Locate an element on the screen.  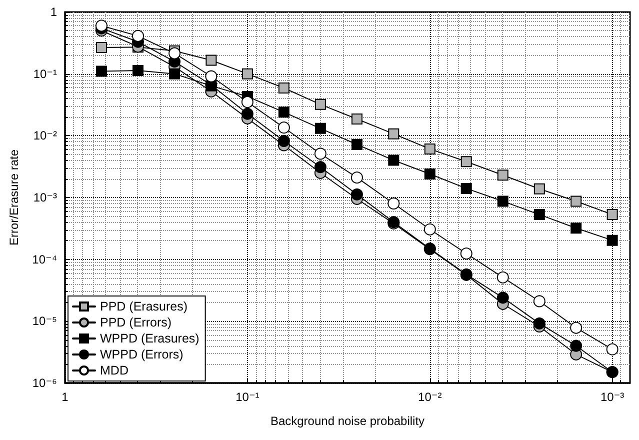
y-tick-label: 10⁻¹ is located at coordinates (45, 73).